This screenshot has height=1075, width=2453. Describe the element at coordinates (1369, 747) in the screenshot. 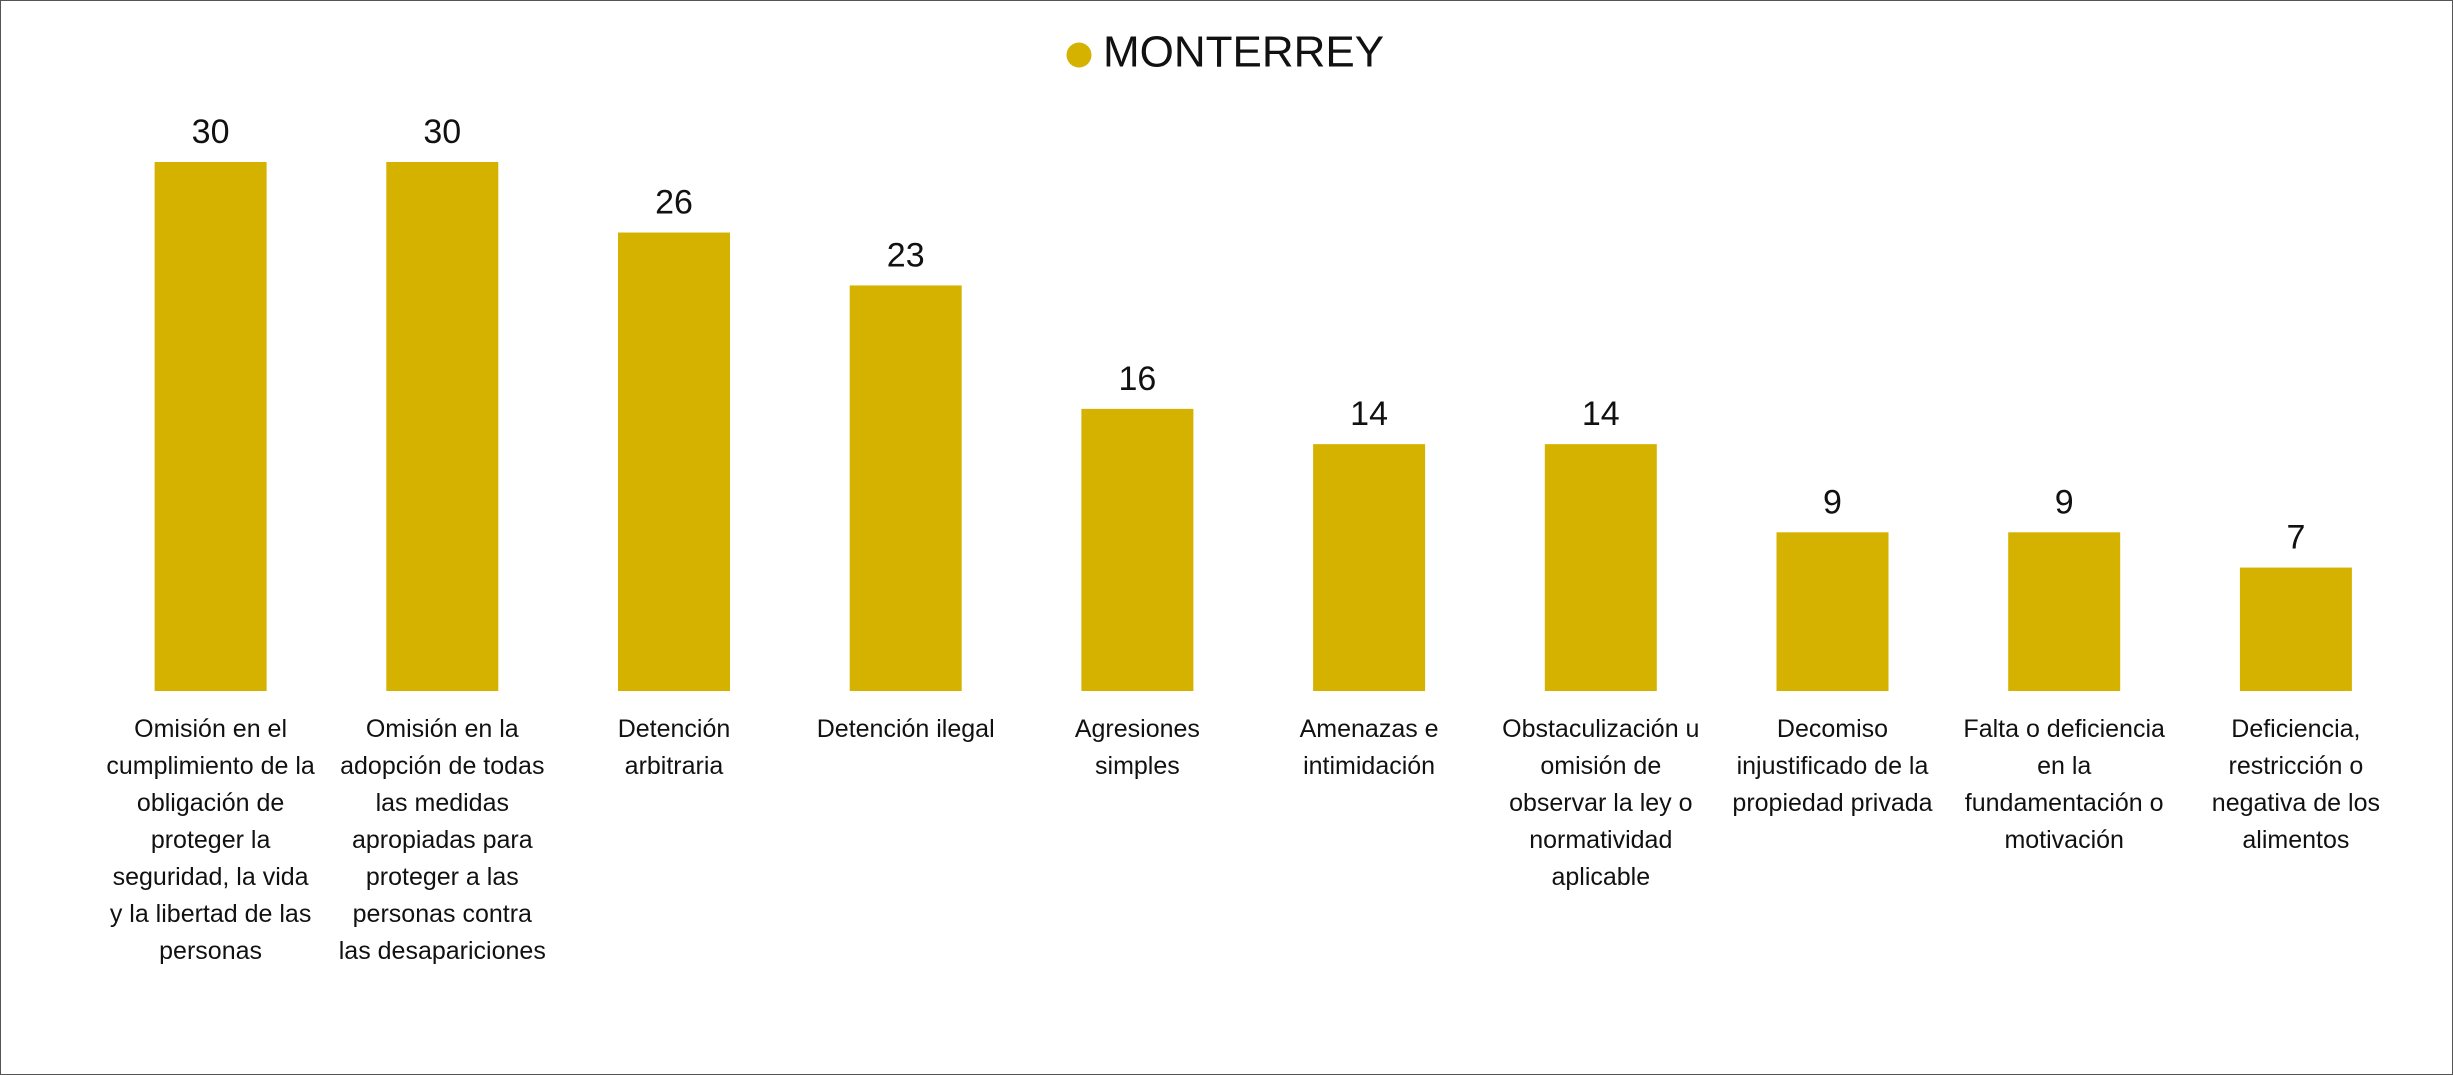

I see `x-tick-label: Amenazas e intimidación` at that location.